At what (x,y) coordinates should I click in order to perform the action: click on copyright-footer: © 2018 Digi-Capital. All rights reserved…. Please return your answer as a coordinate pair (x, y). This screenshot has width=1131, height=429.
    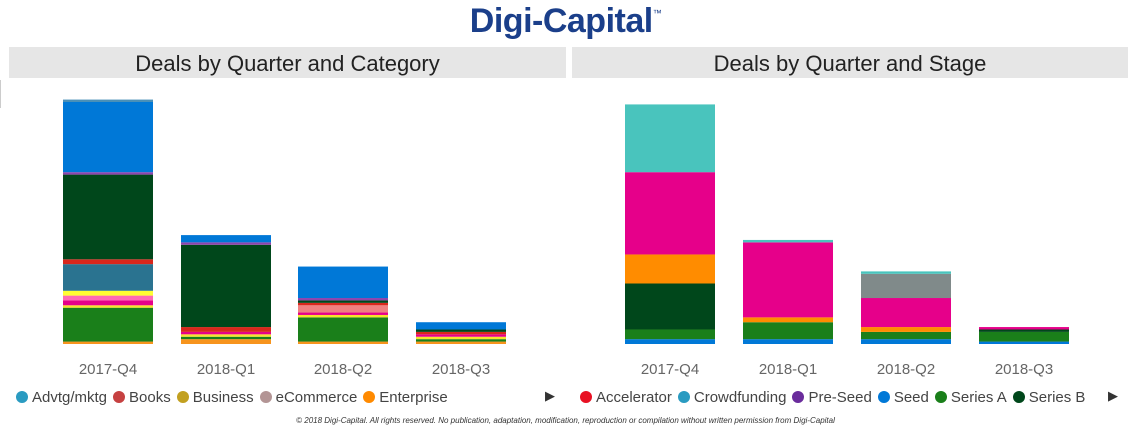
    Looking at the image, I should click on (565, 420).